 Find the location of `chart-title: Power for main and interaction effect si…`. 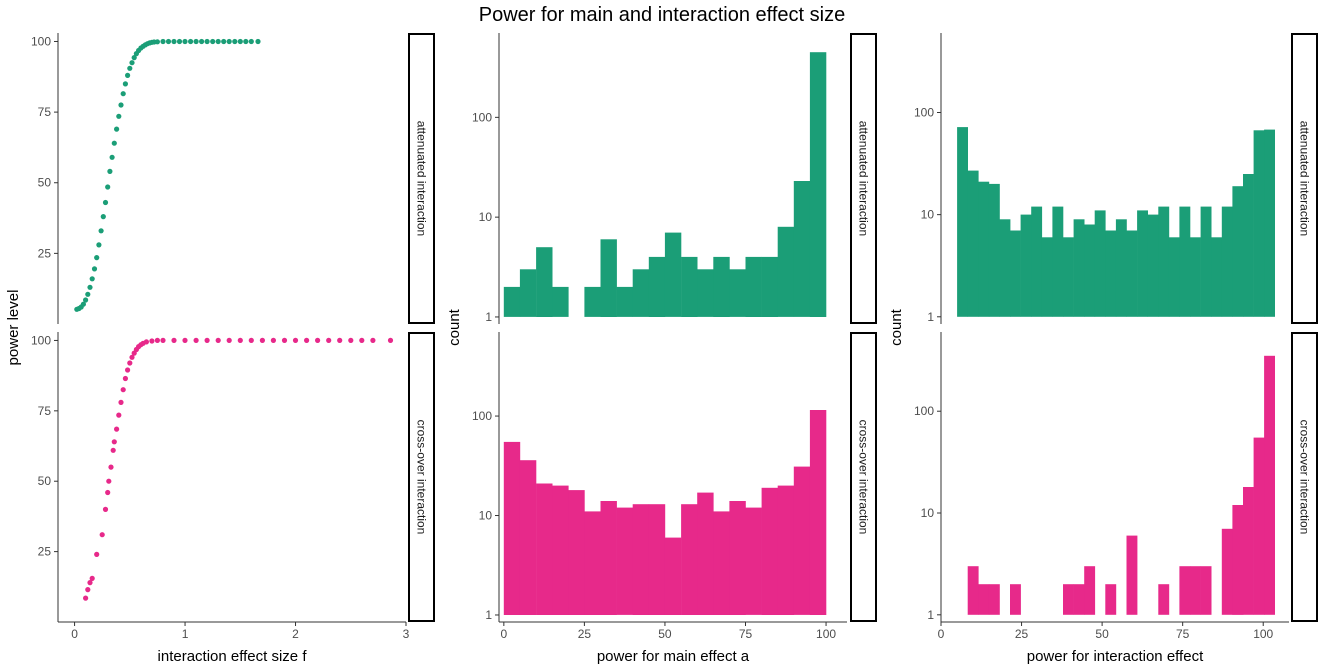

chart-title: Power for main and interaction effect si… is located at coordinates (662, 15).